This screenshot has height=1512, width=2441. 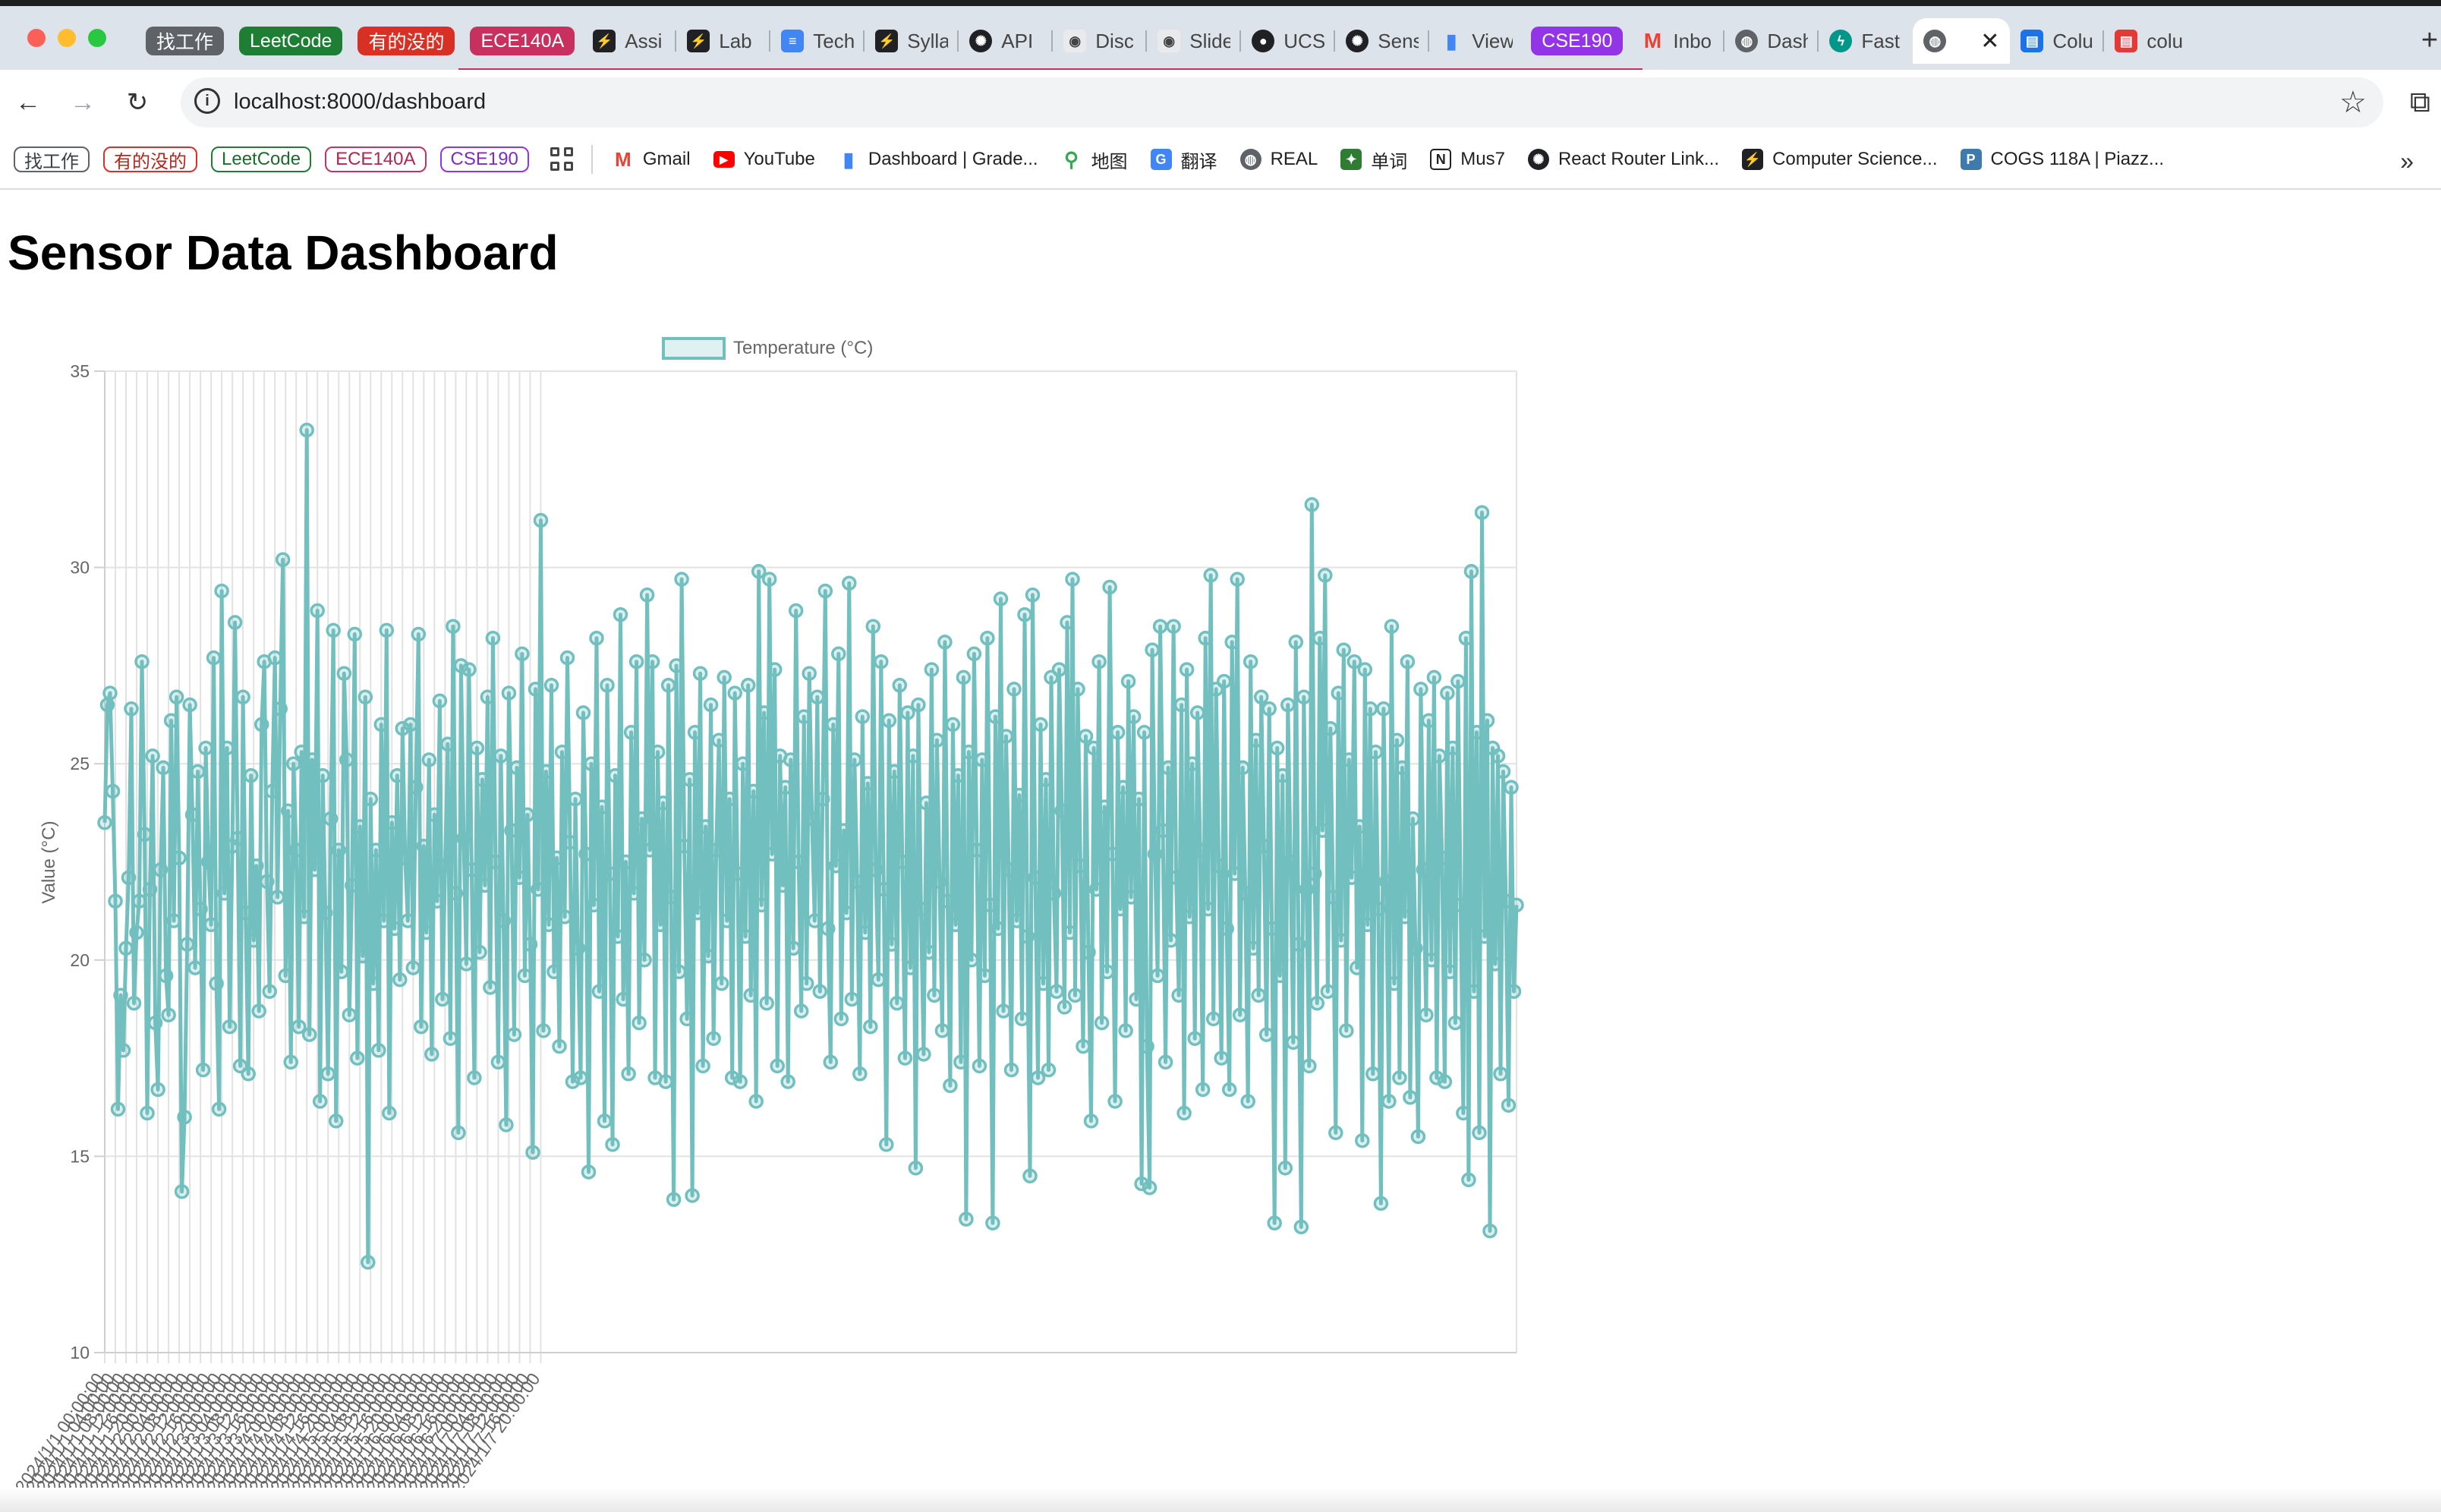 I want to click on bookmark-label: REAL, so click(x=1294, y=159).